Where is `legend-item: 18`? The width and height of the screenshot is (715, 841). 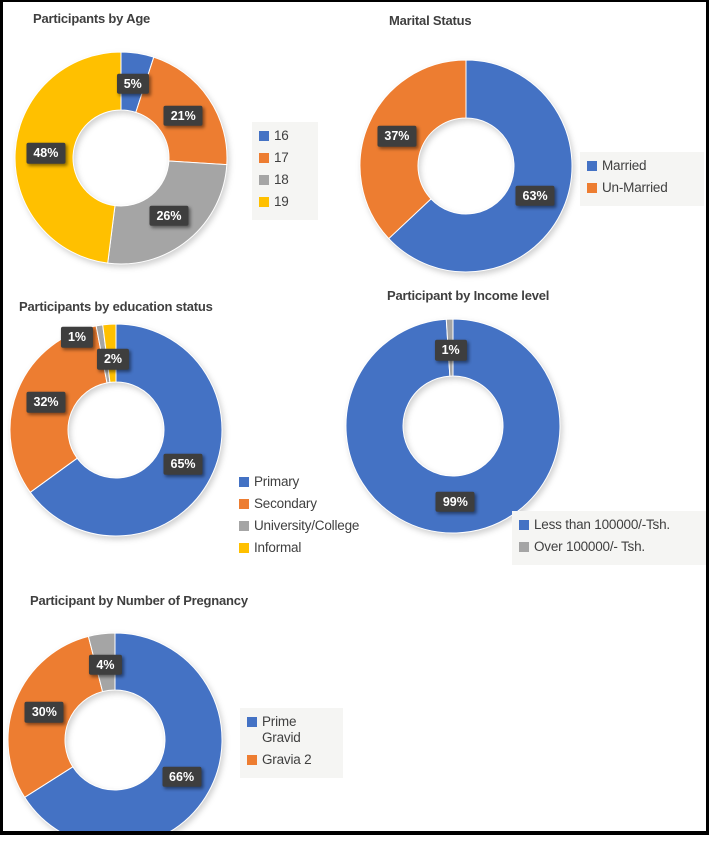
legend-item: 18 is located at coordinates (285, 180).